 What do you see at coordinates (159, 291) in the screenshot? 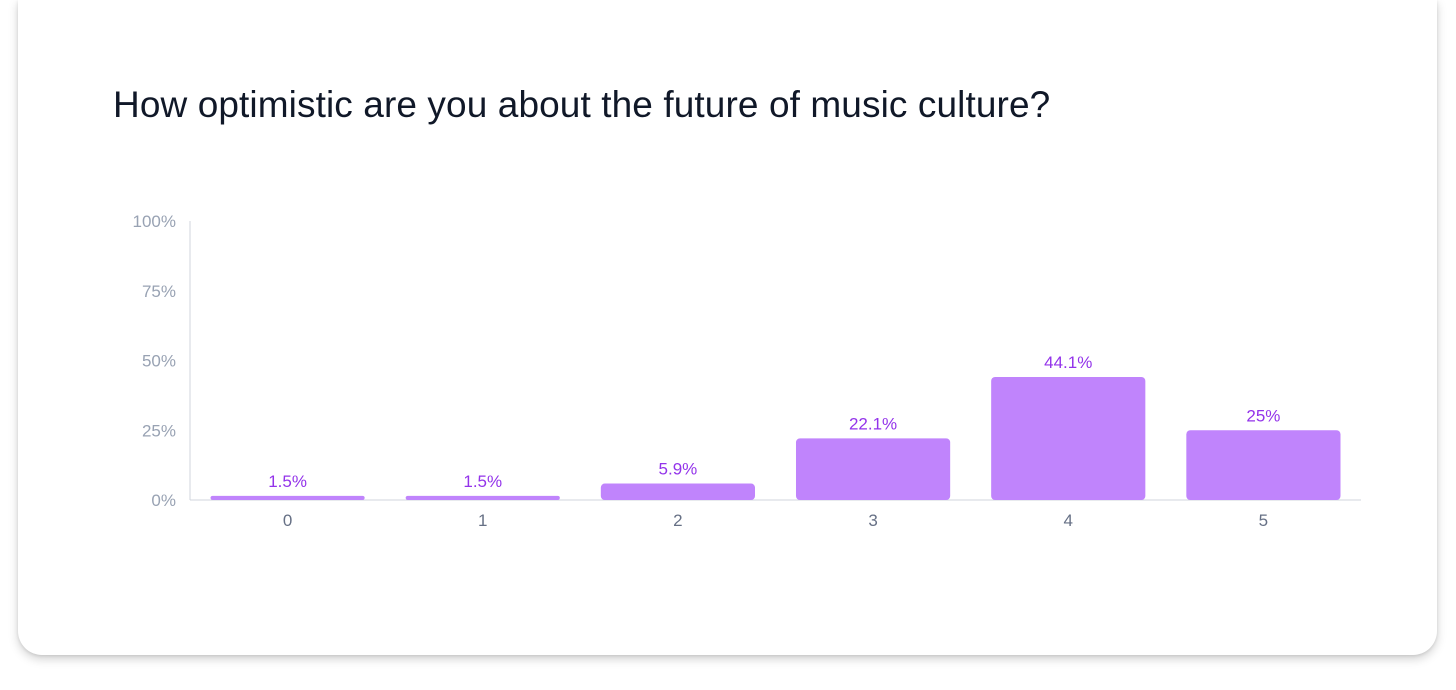
I see `y-tick-label: 75%` at bounding box center [159, 291].